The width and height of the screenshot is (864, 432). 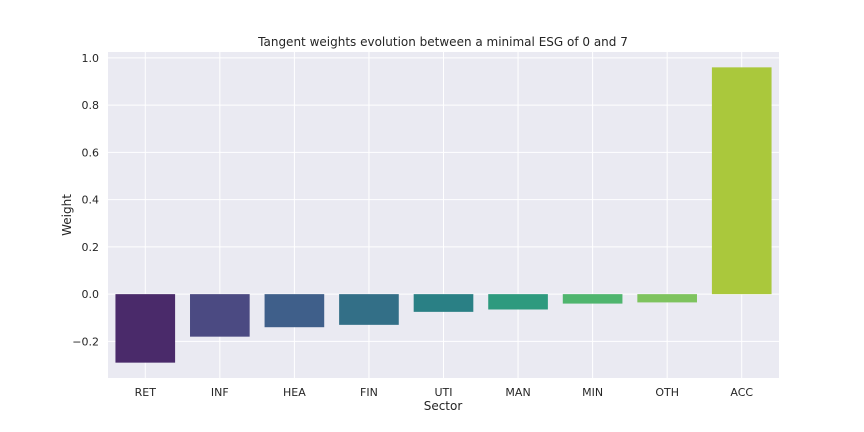 I want to click on bar-uti, so click(x=443, y=303).